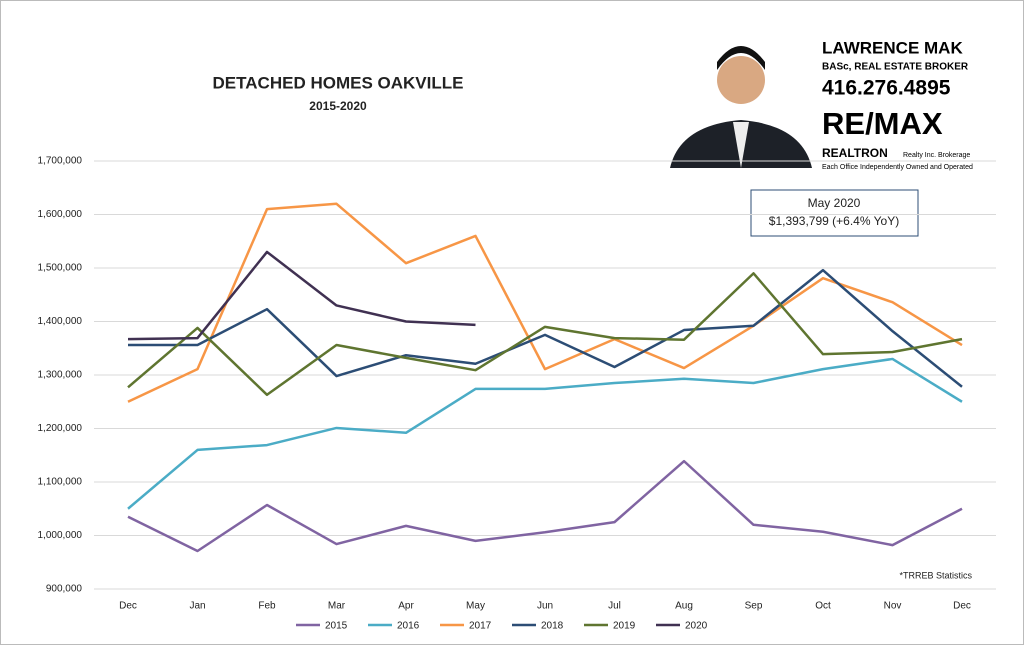 This screenshot has width=1024, height=645. What do you see at coordinates (60, 375) in the screenshot?
I see `y-tick-label: 1,300,000` at bounding box center [60, 375].